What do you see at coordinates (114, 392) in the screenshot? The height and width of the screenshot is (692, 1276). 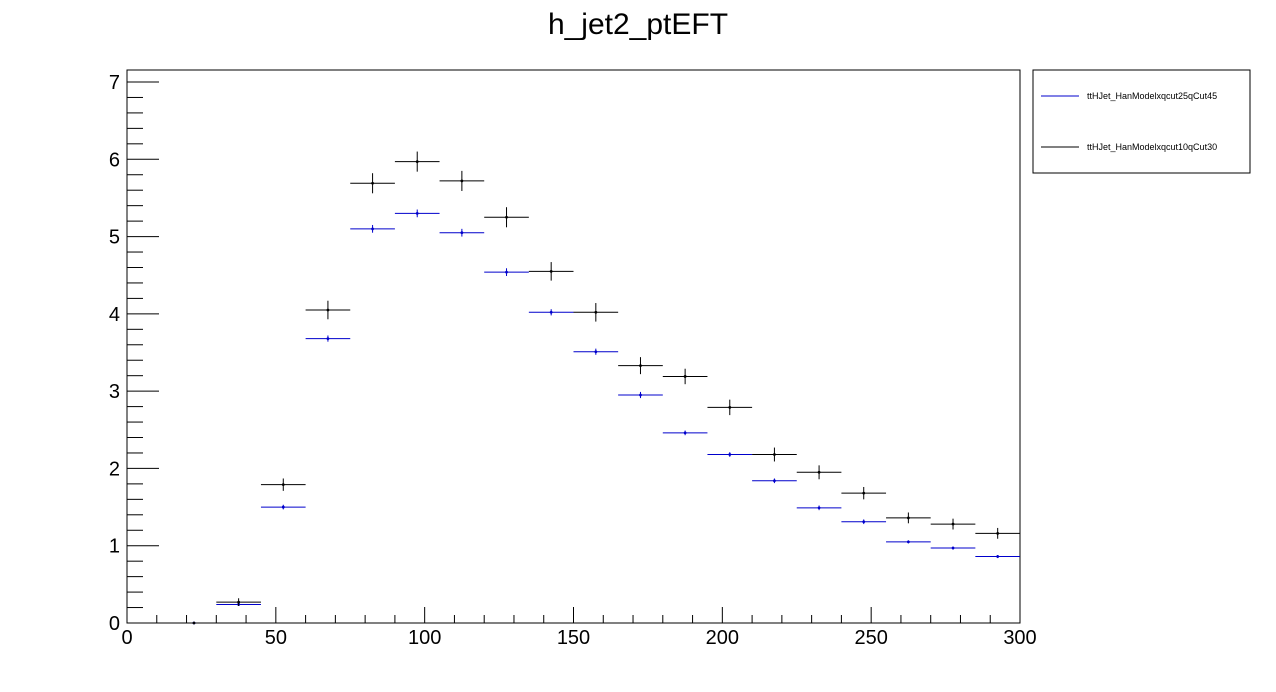 I see `y-tick-label: 3` at bounding box center [114, 392].